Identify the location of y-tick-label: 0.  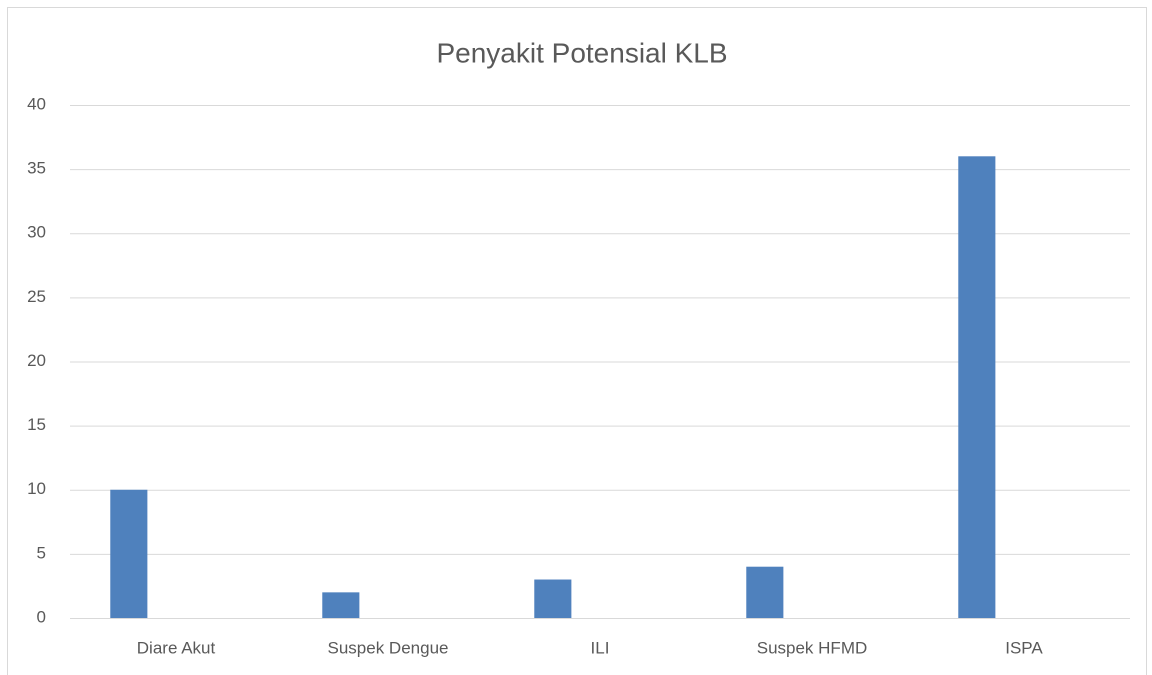
(41, 616).